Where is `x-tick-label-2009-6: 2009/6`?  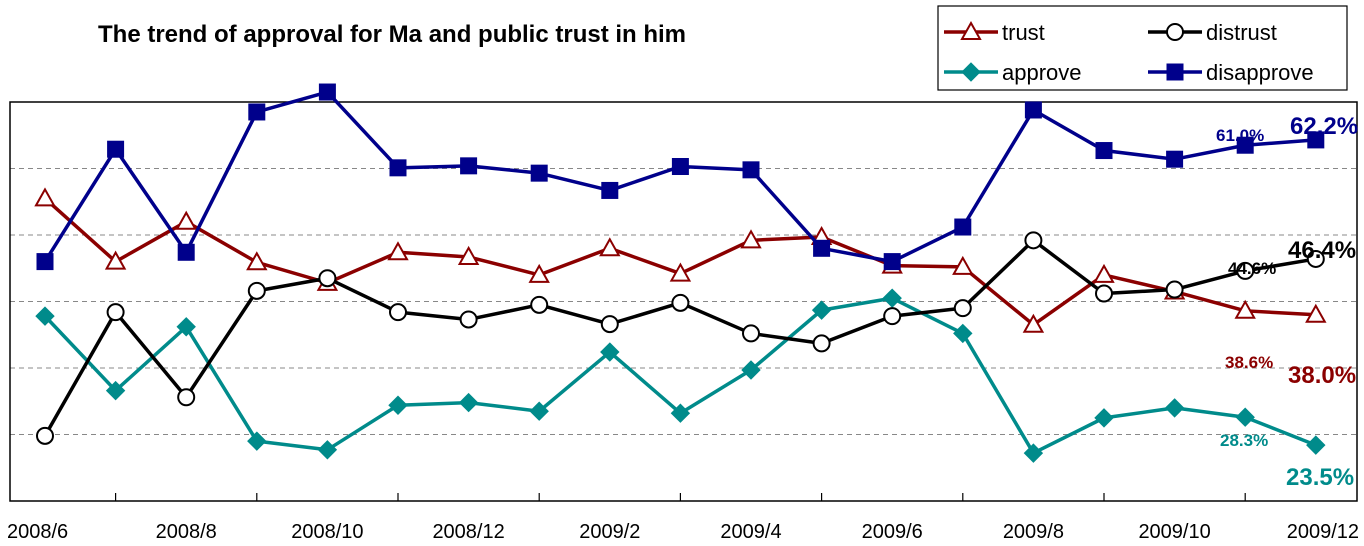 x-tick-label-2009-6: 2009/6 is located at coordinates (892, 532).